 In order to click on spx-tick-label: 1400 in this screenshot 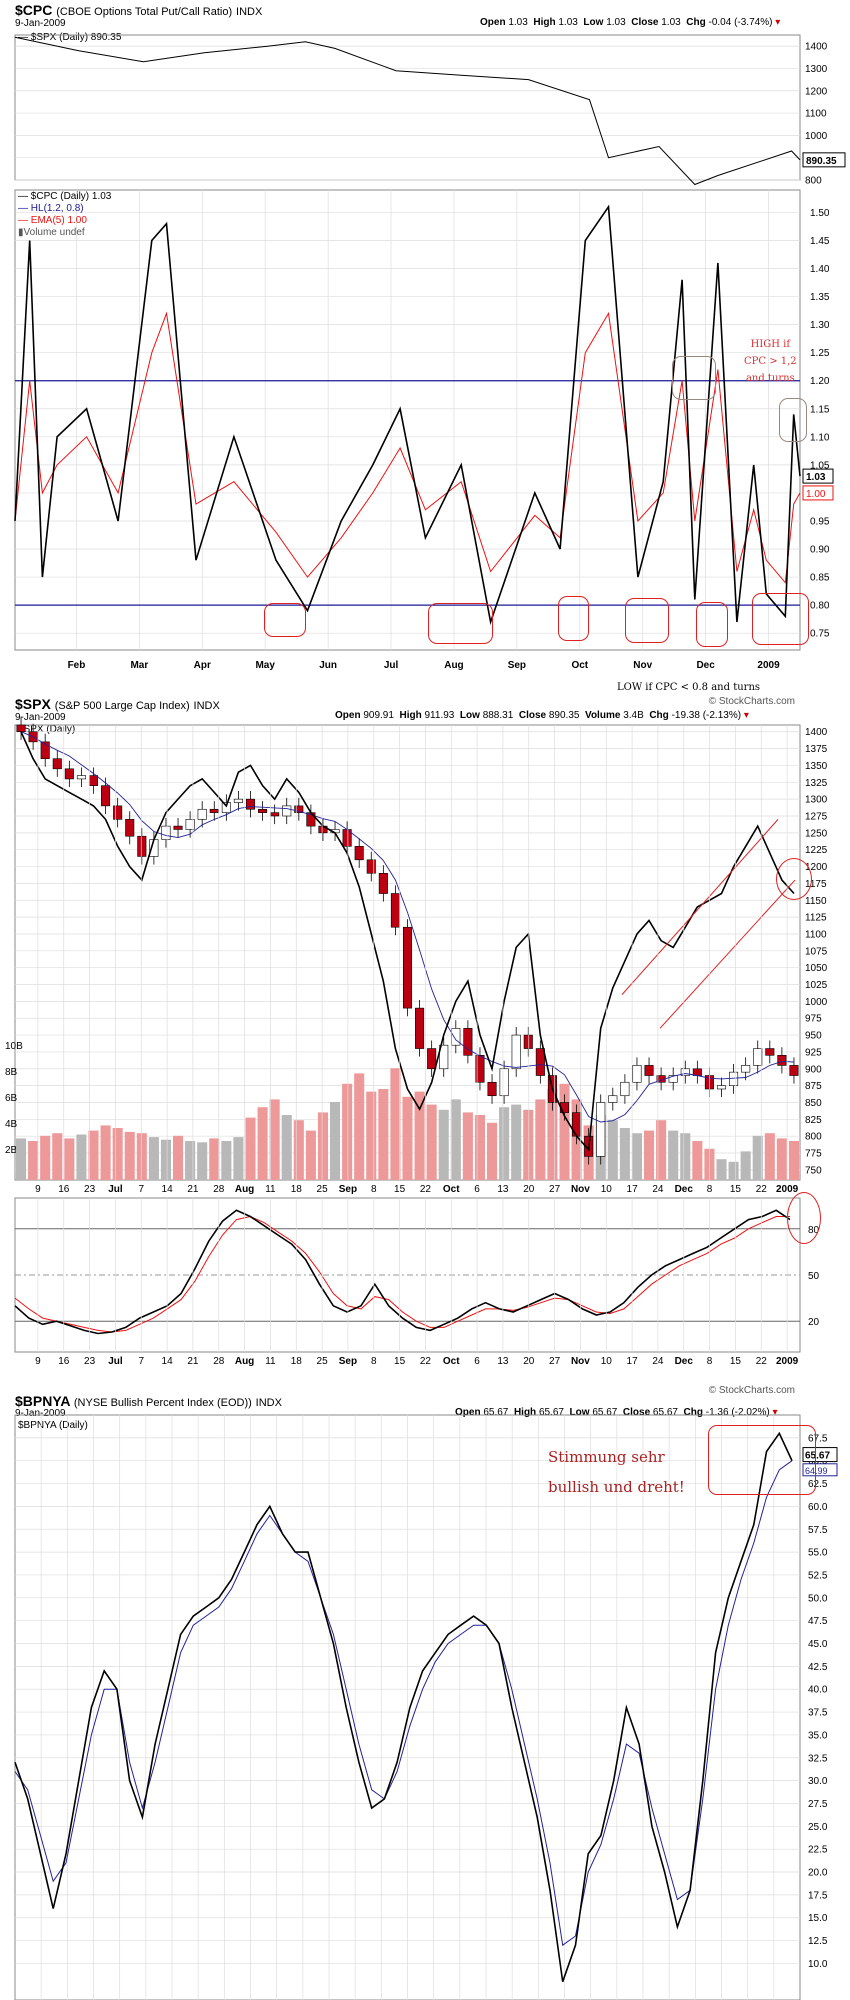, I will do `click(816, 732)`.